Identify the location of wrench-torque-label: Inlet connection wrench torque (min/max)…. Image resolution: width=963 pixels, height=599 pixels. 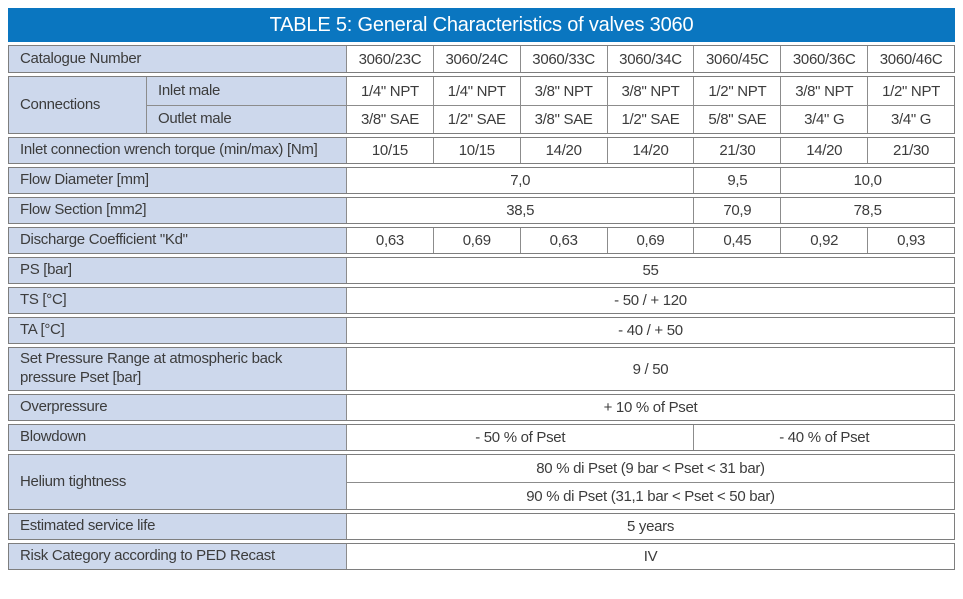
(177, 150).